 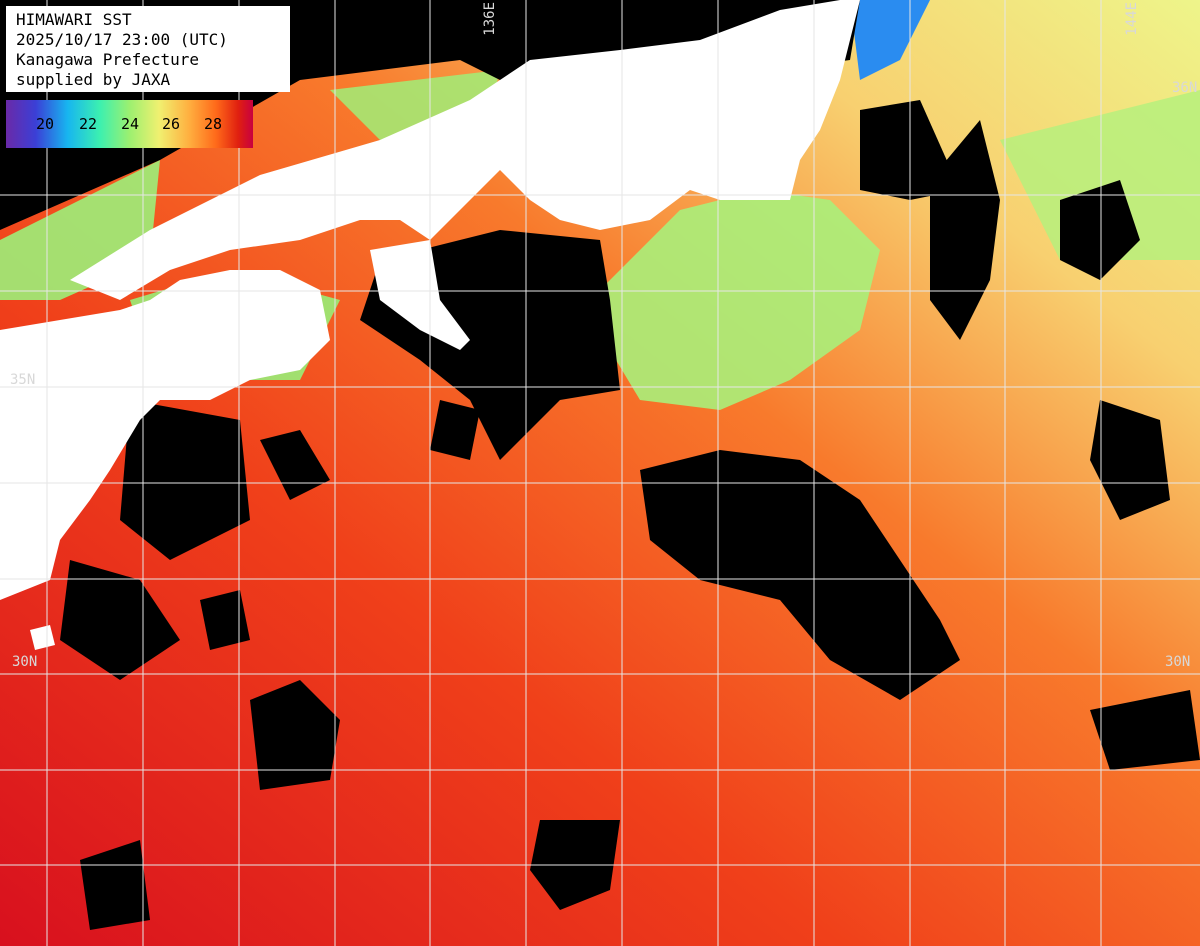 What do you see at coordinates (45, 124) in the screenshot?
I see `legend-label-20: 20` at bounding box center [45, 124].